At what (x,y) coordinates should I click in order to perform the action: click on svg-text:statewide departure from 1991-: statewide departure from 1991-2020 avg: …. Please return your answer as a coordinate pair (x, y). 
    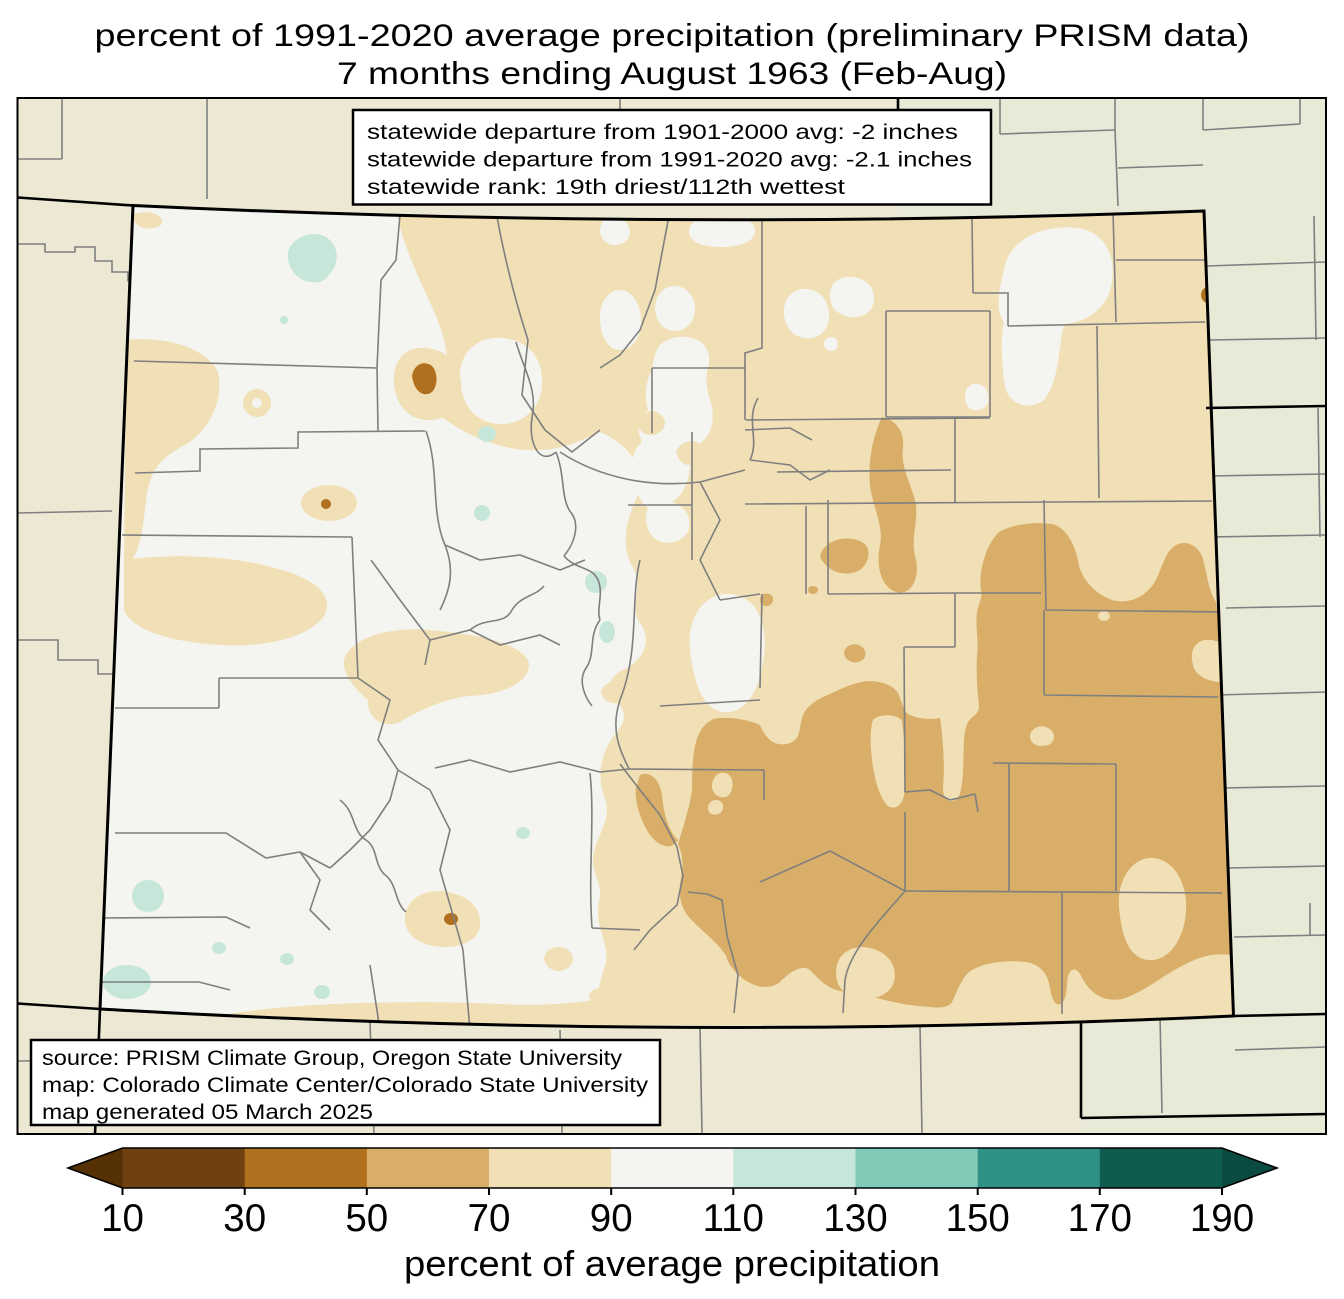
    Looking at the image, I should click on (669, 160).